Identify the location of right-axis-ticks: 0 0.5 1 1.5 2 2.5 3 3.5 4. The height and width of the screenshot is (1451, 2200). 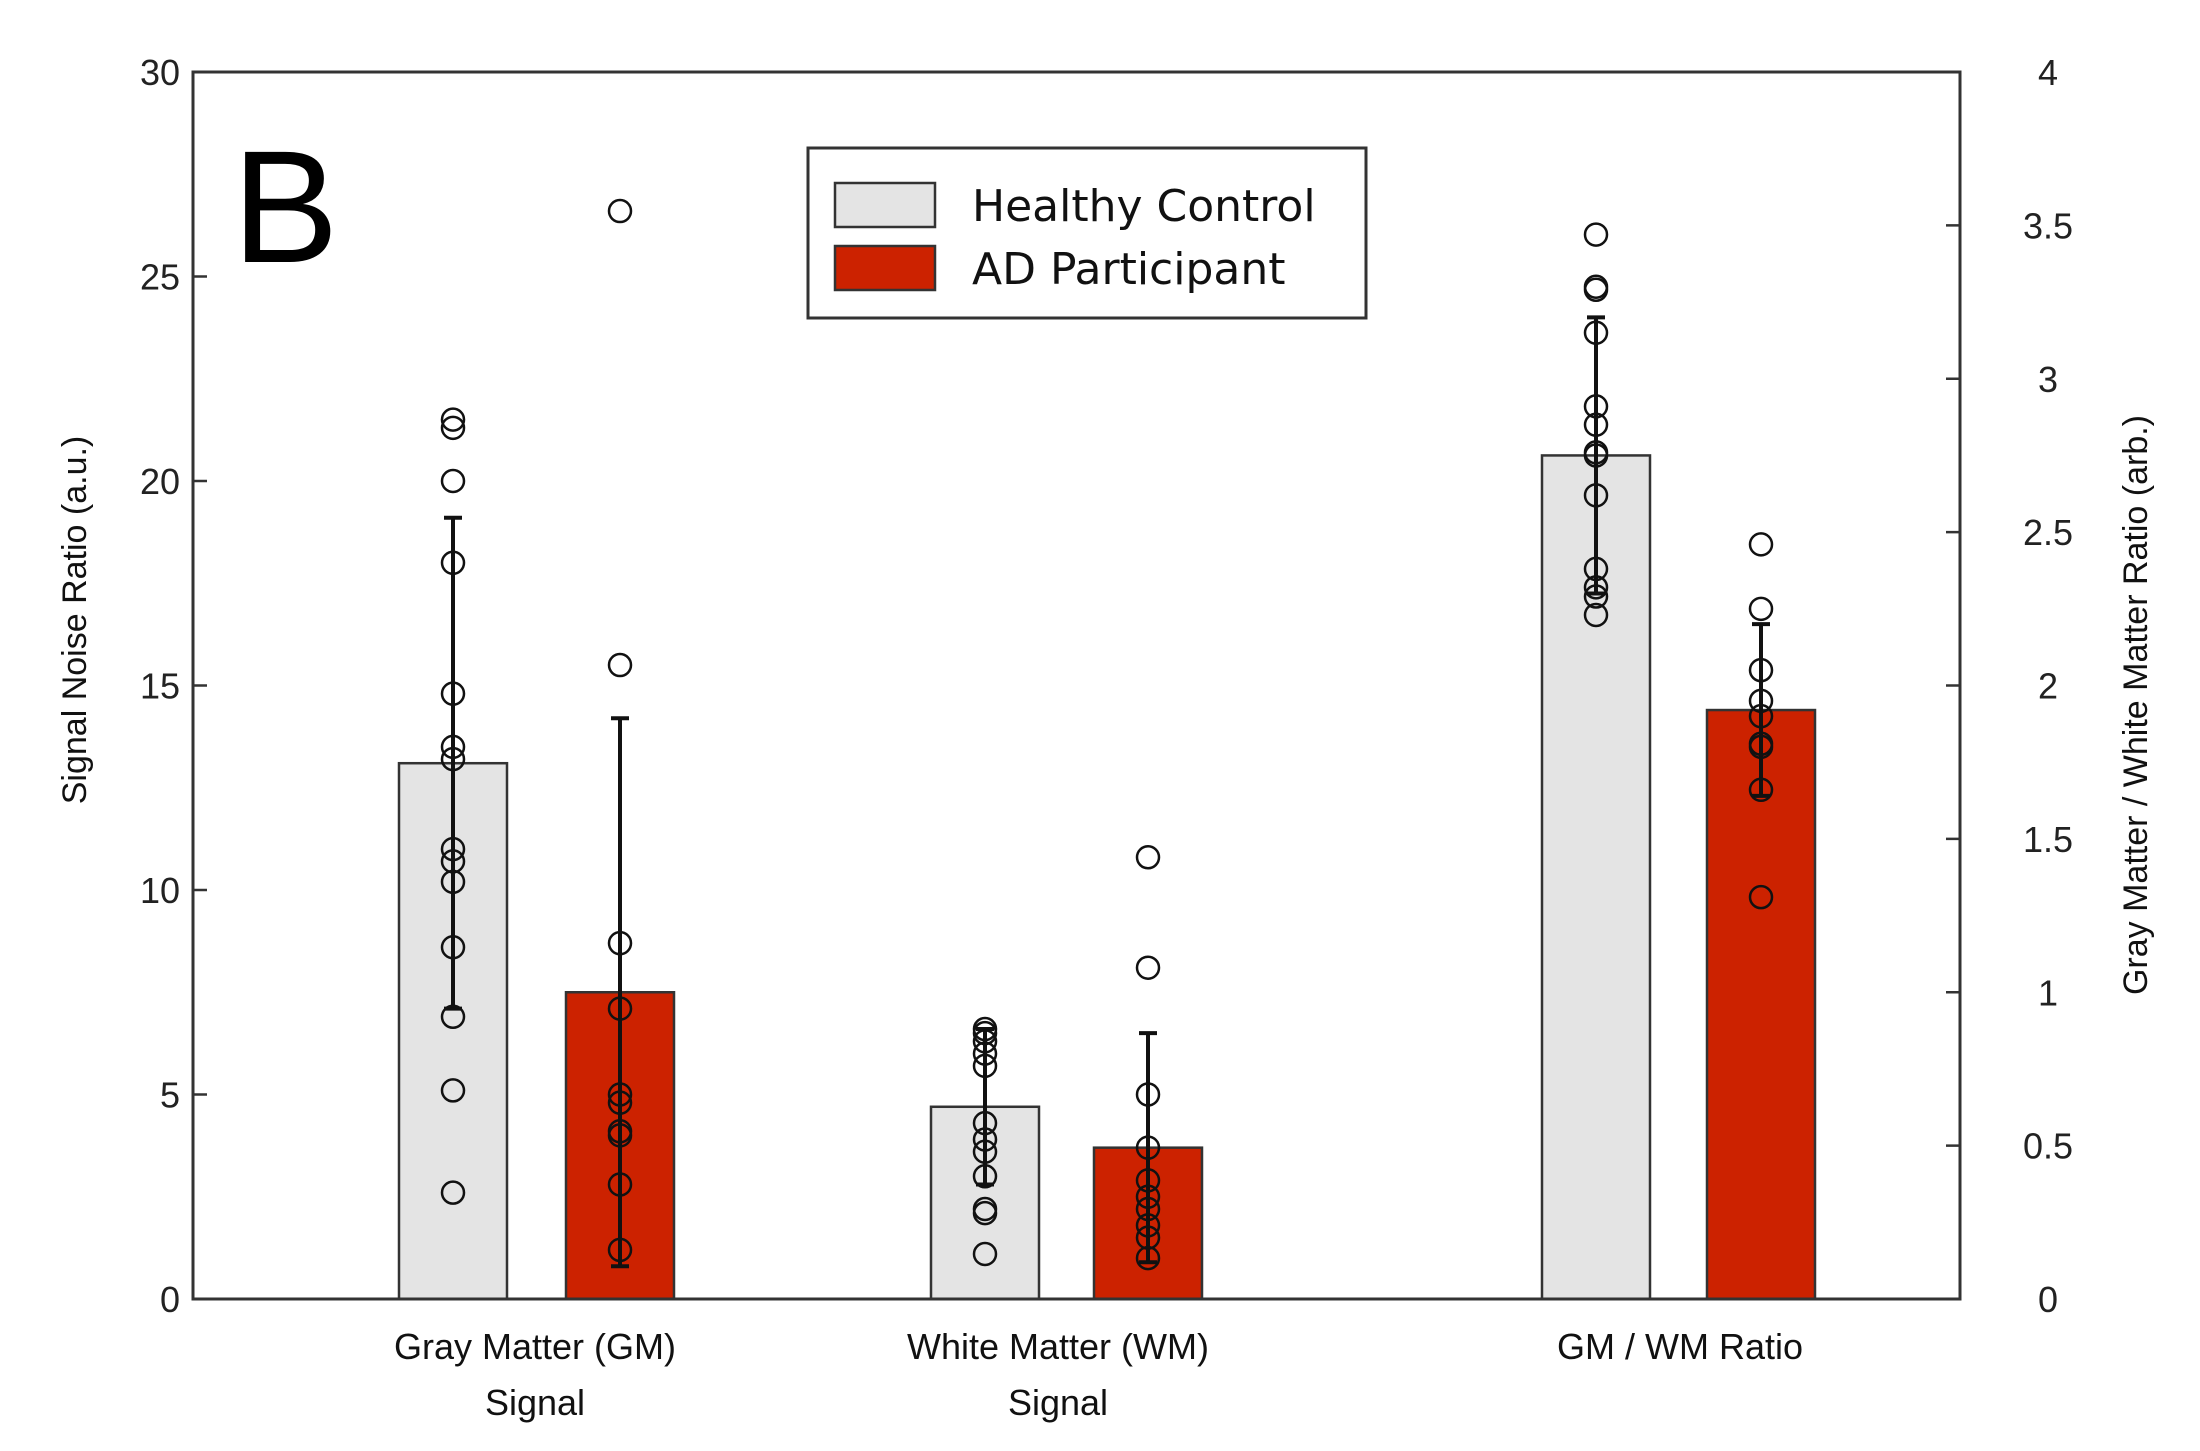
(2009, 686).